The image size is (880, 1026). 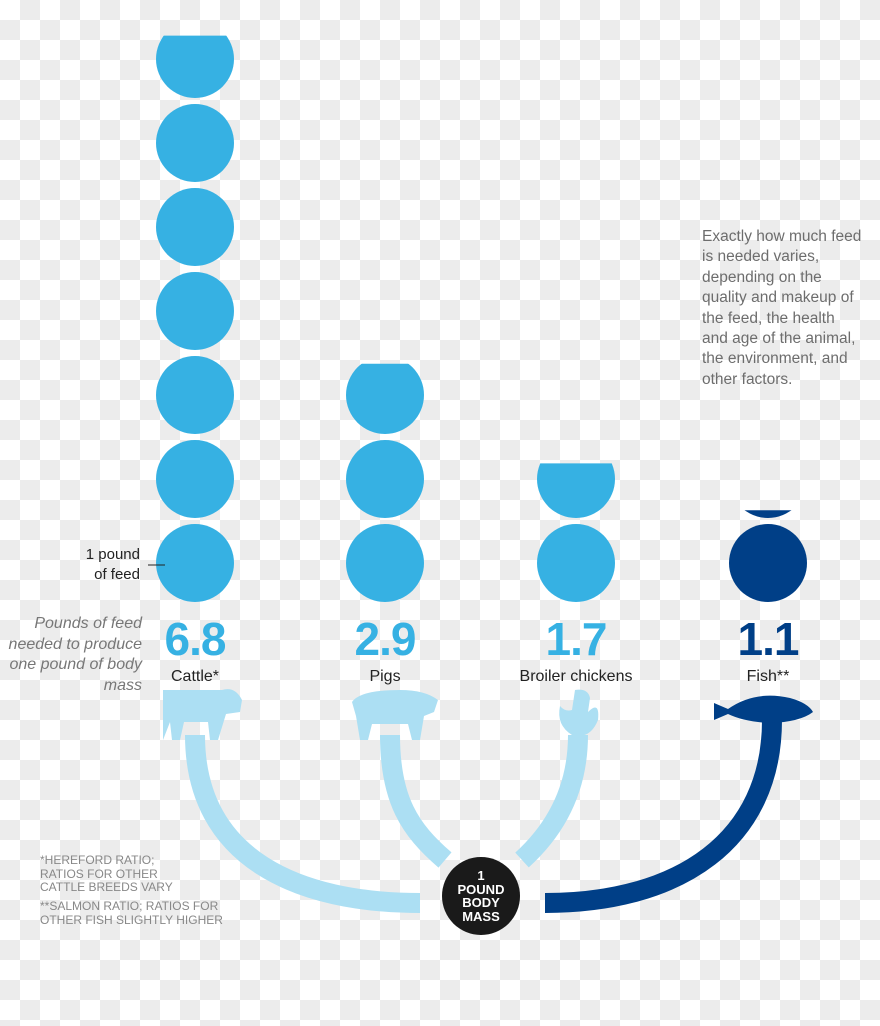 What do you see at coordinates (202, 714) in the screenshot?
I see `cow-icon` at bounding box center [202, 714].